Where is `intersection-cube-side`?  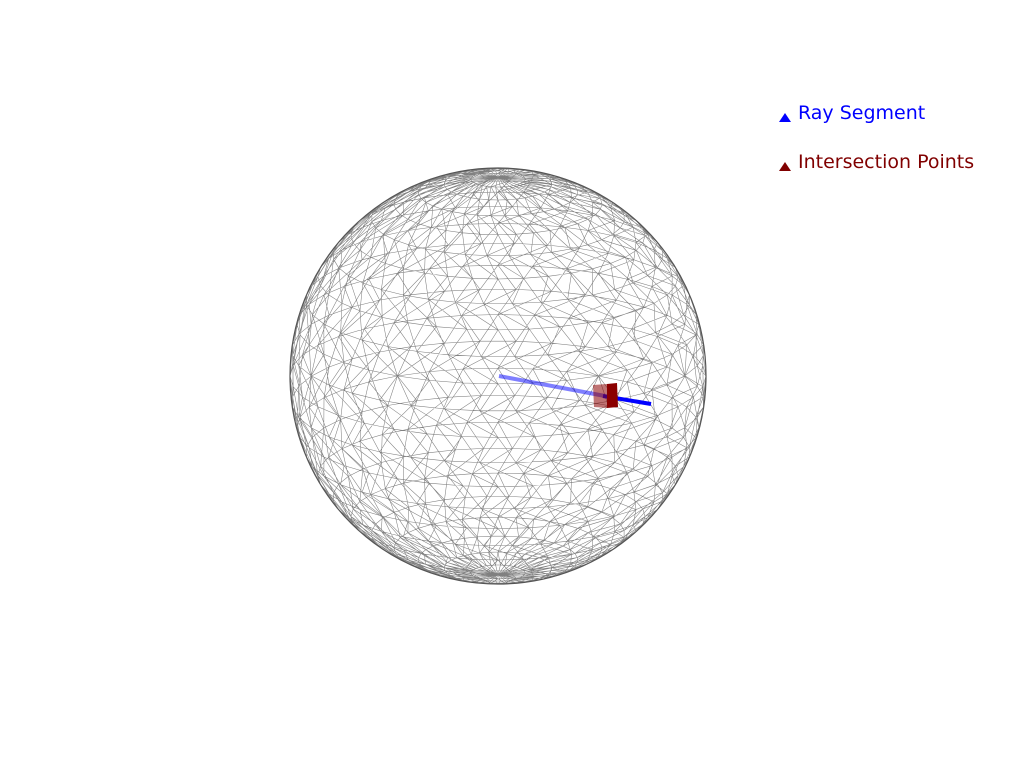
intersection-cube-side is located at coordinates (612, 395).